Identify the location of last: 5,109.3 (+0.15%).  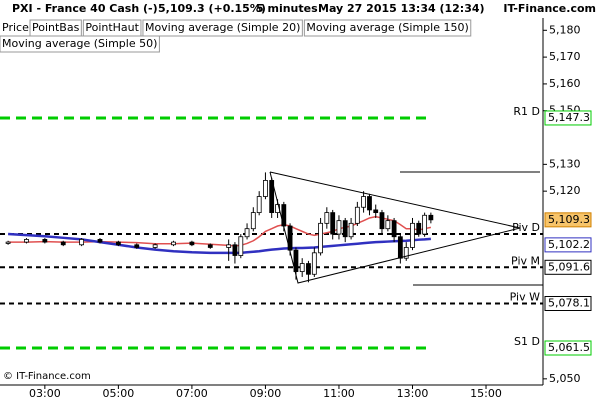
(212, 8).